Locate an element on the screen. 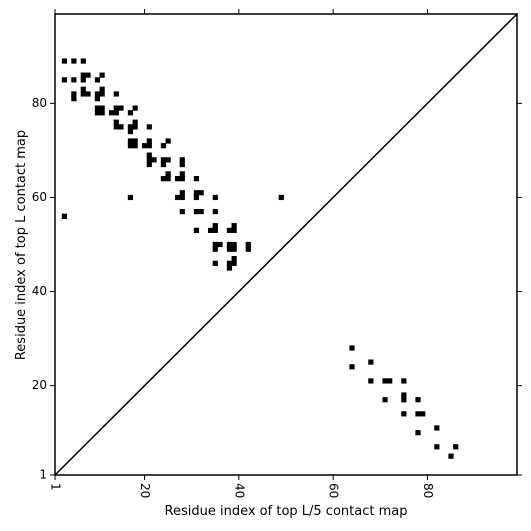  y-tick-label: 60 is located at coordinates (39, 197).